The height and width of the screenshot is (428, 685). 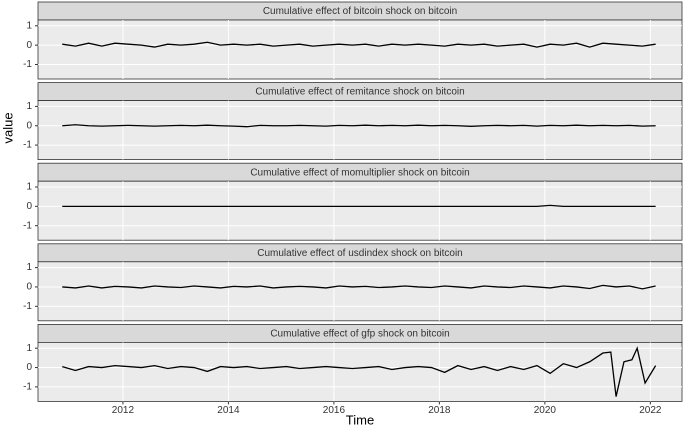 I want to click on x-tick-label: 2012, so click(x=123, y=410).